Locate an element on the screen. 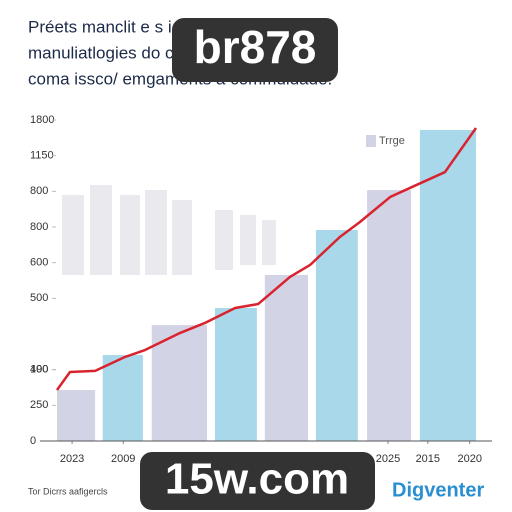 The height and width of the screenshot is (512, 512). footer-right: Digventer is located at coordinates (438, 490).